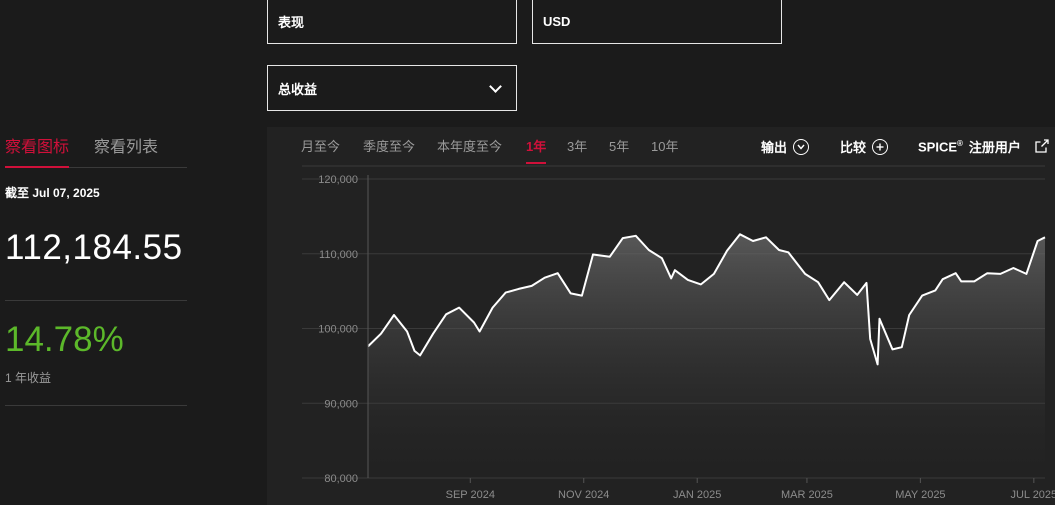  Describe the element at coordinates (807, 495) in the screenshot. I see `x-tick-label: MAR 2025` at that location.